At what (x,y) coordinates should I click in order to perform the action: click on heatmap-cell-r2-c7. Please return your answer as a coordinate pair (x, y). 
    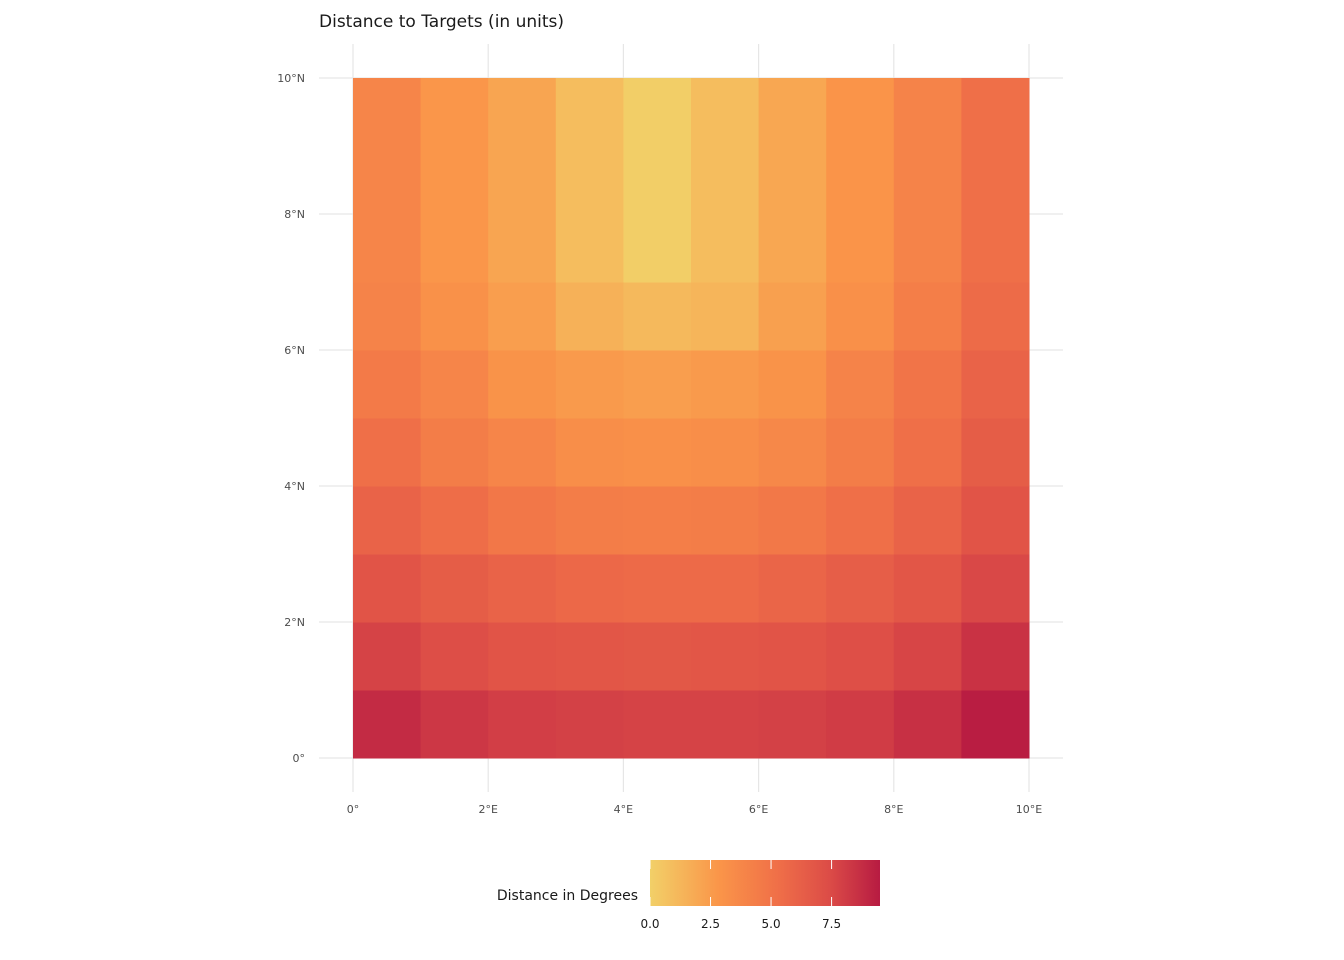
    Looking at the image, I should click on (860, 588).